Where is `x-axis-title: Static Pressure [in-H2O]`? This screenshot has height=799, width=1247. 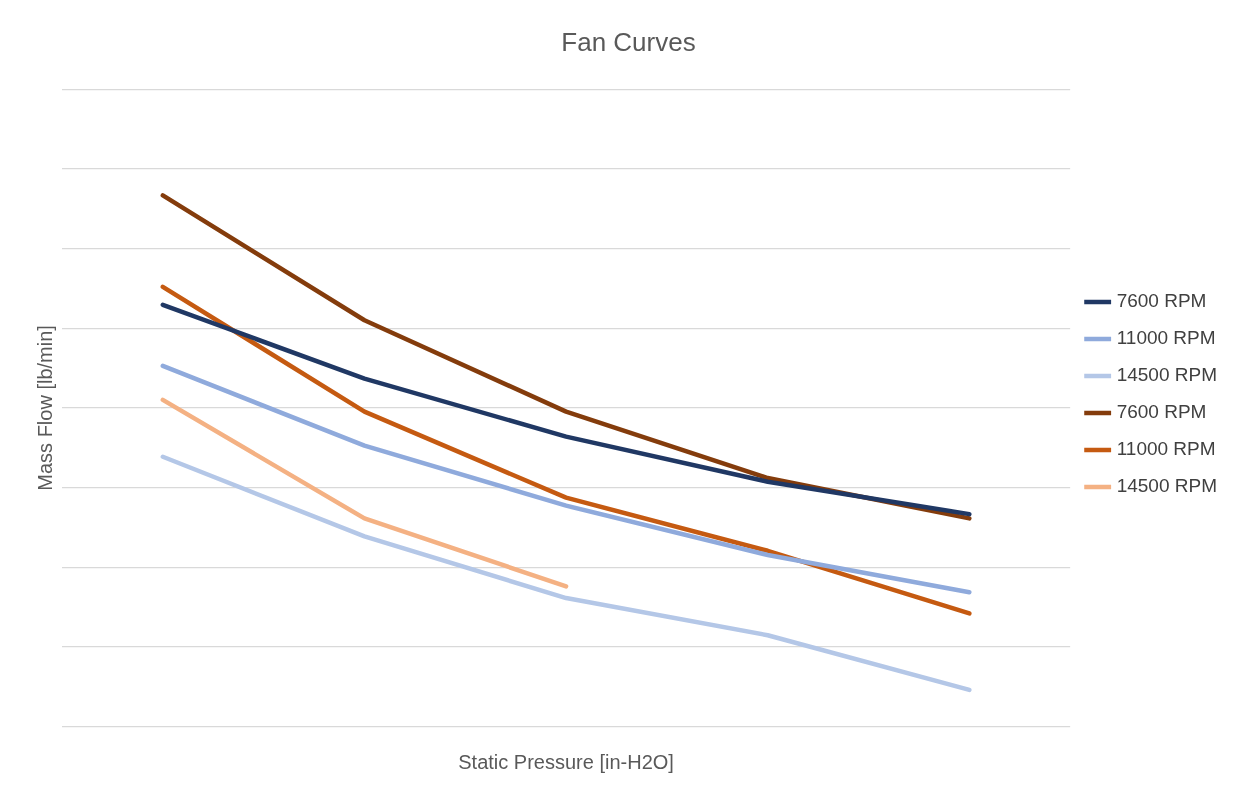 x-axis-title: Static Pressure [in-H2O] is located at coordinates (566, 761).